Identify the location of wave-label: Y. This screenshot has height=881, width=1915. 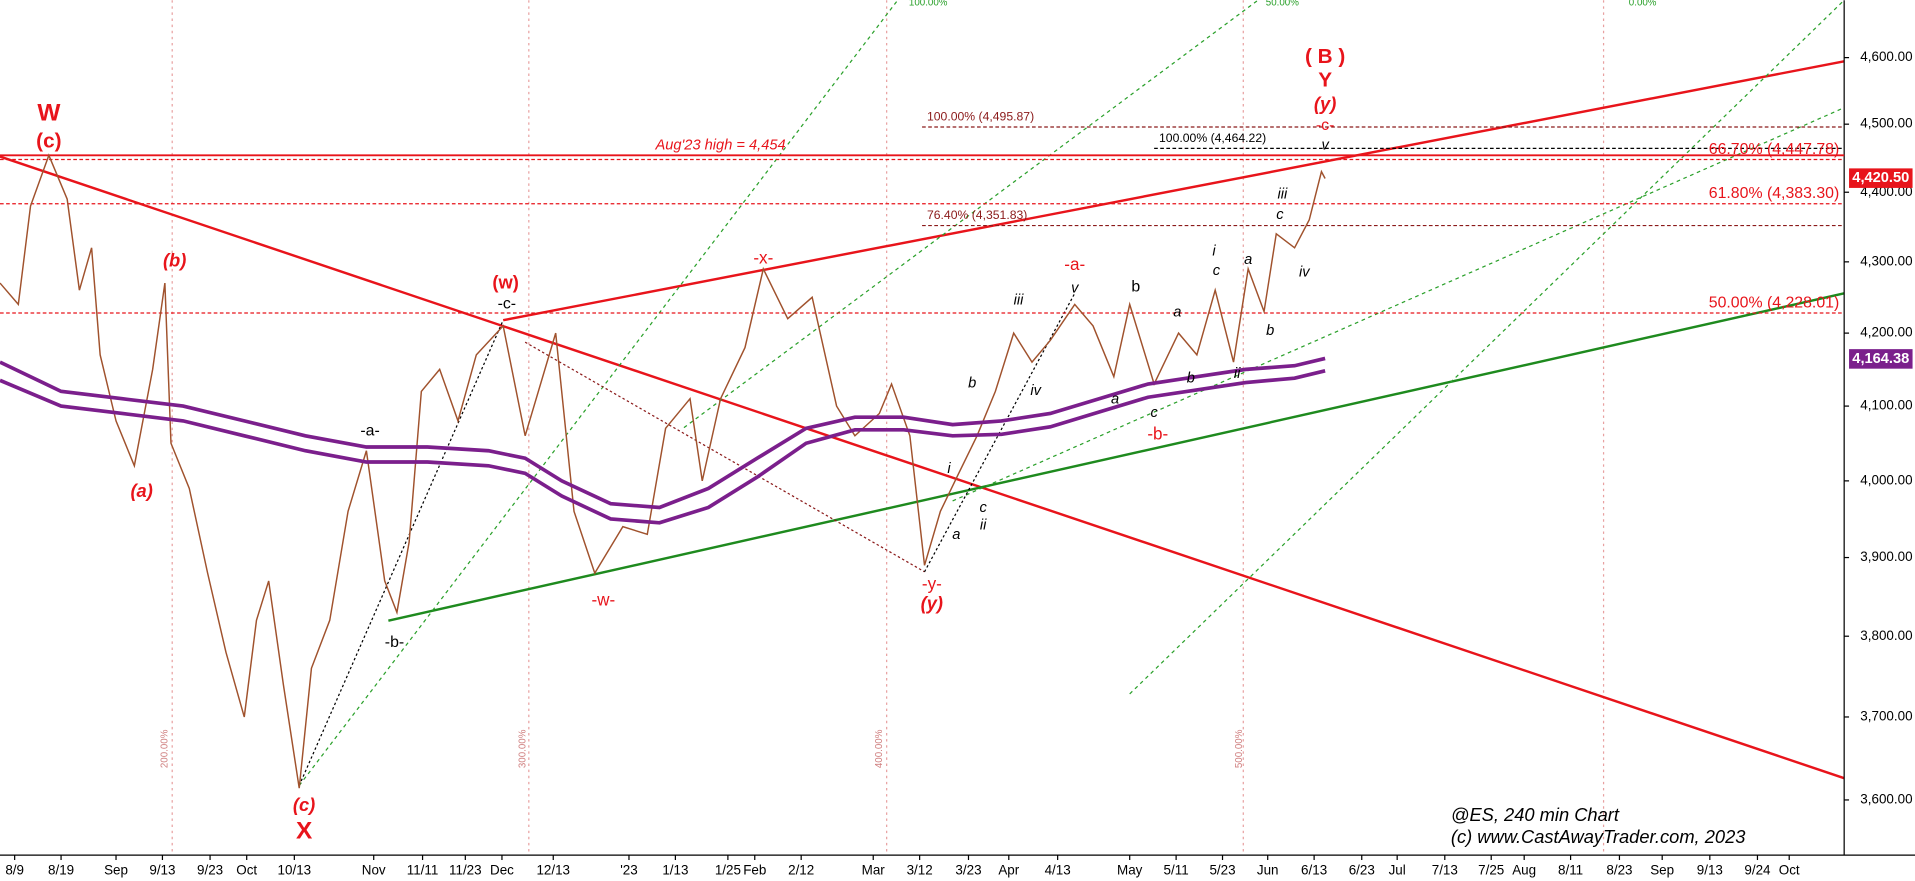
(1325, 79).